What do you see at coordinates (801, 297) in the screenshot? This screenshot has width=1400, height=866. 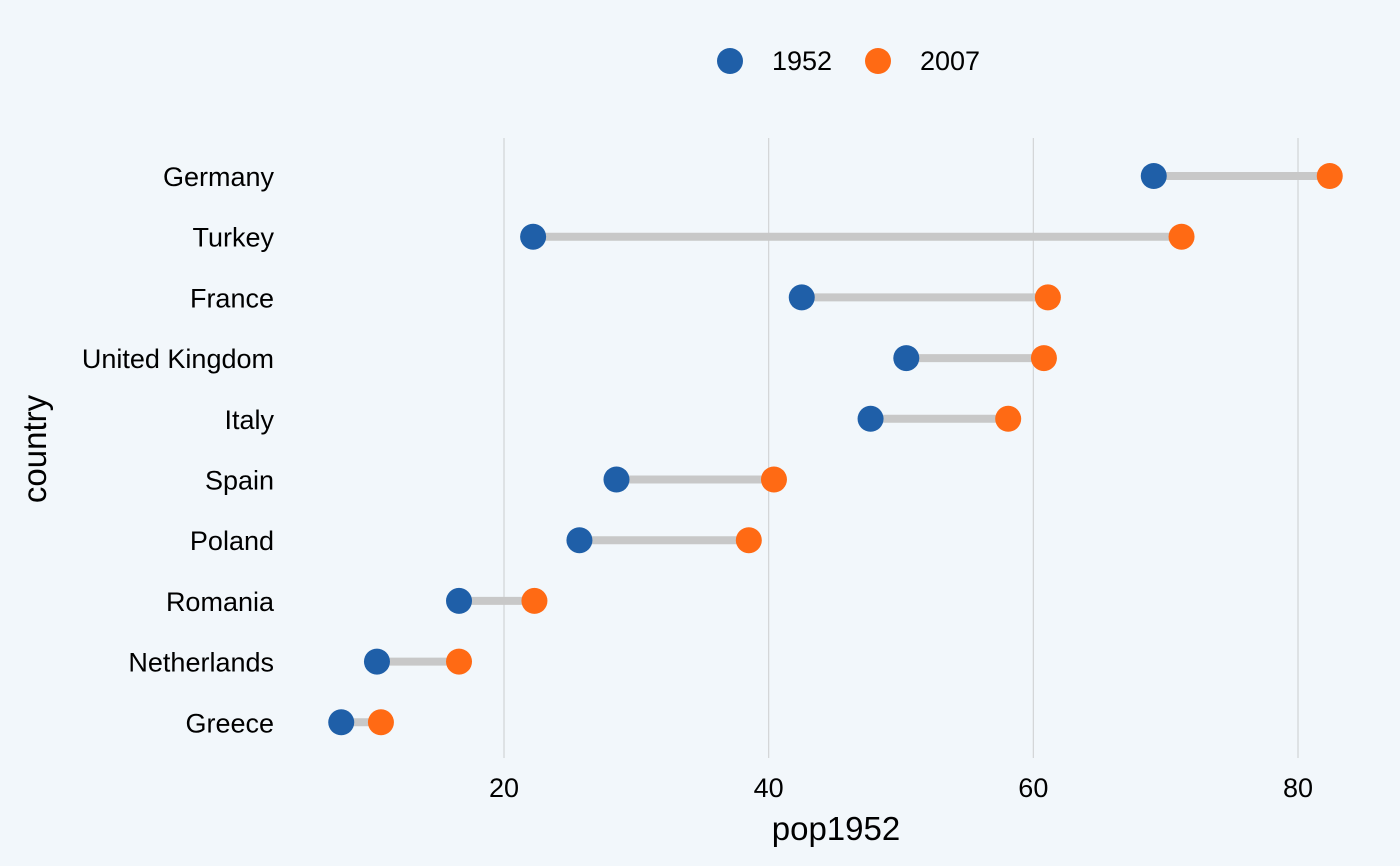 I see `point-1952-france` at bounding box center [801, 297].